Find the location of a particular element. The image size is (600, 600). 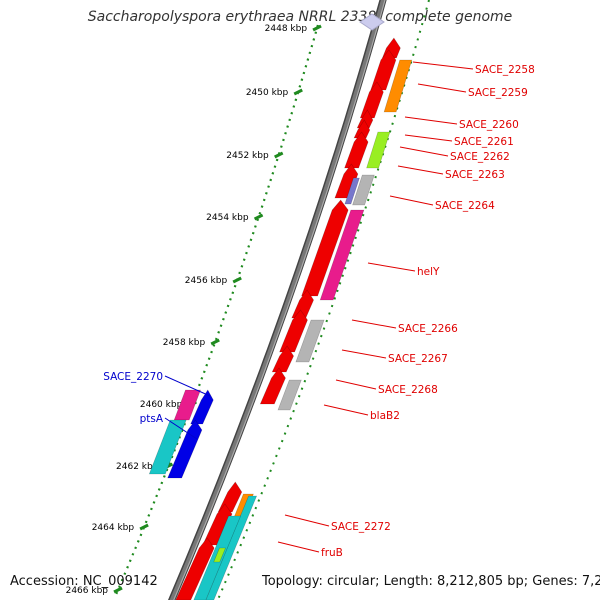

gene-label: SACE_2260 is located at coordinates (489, 125).